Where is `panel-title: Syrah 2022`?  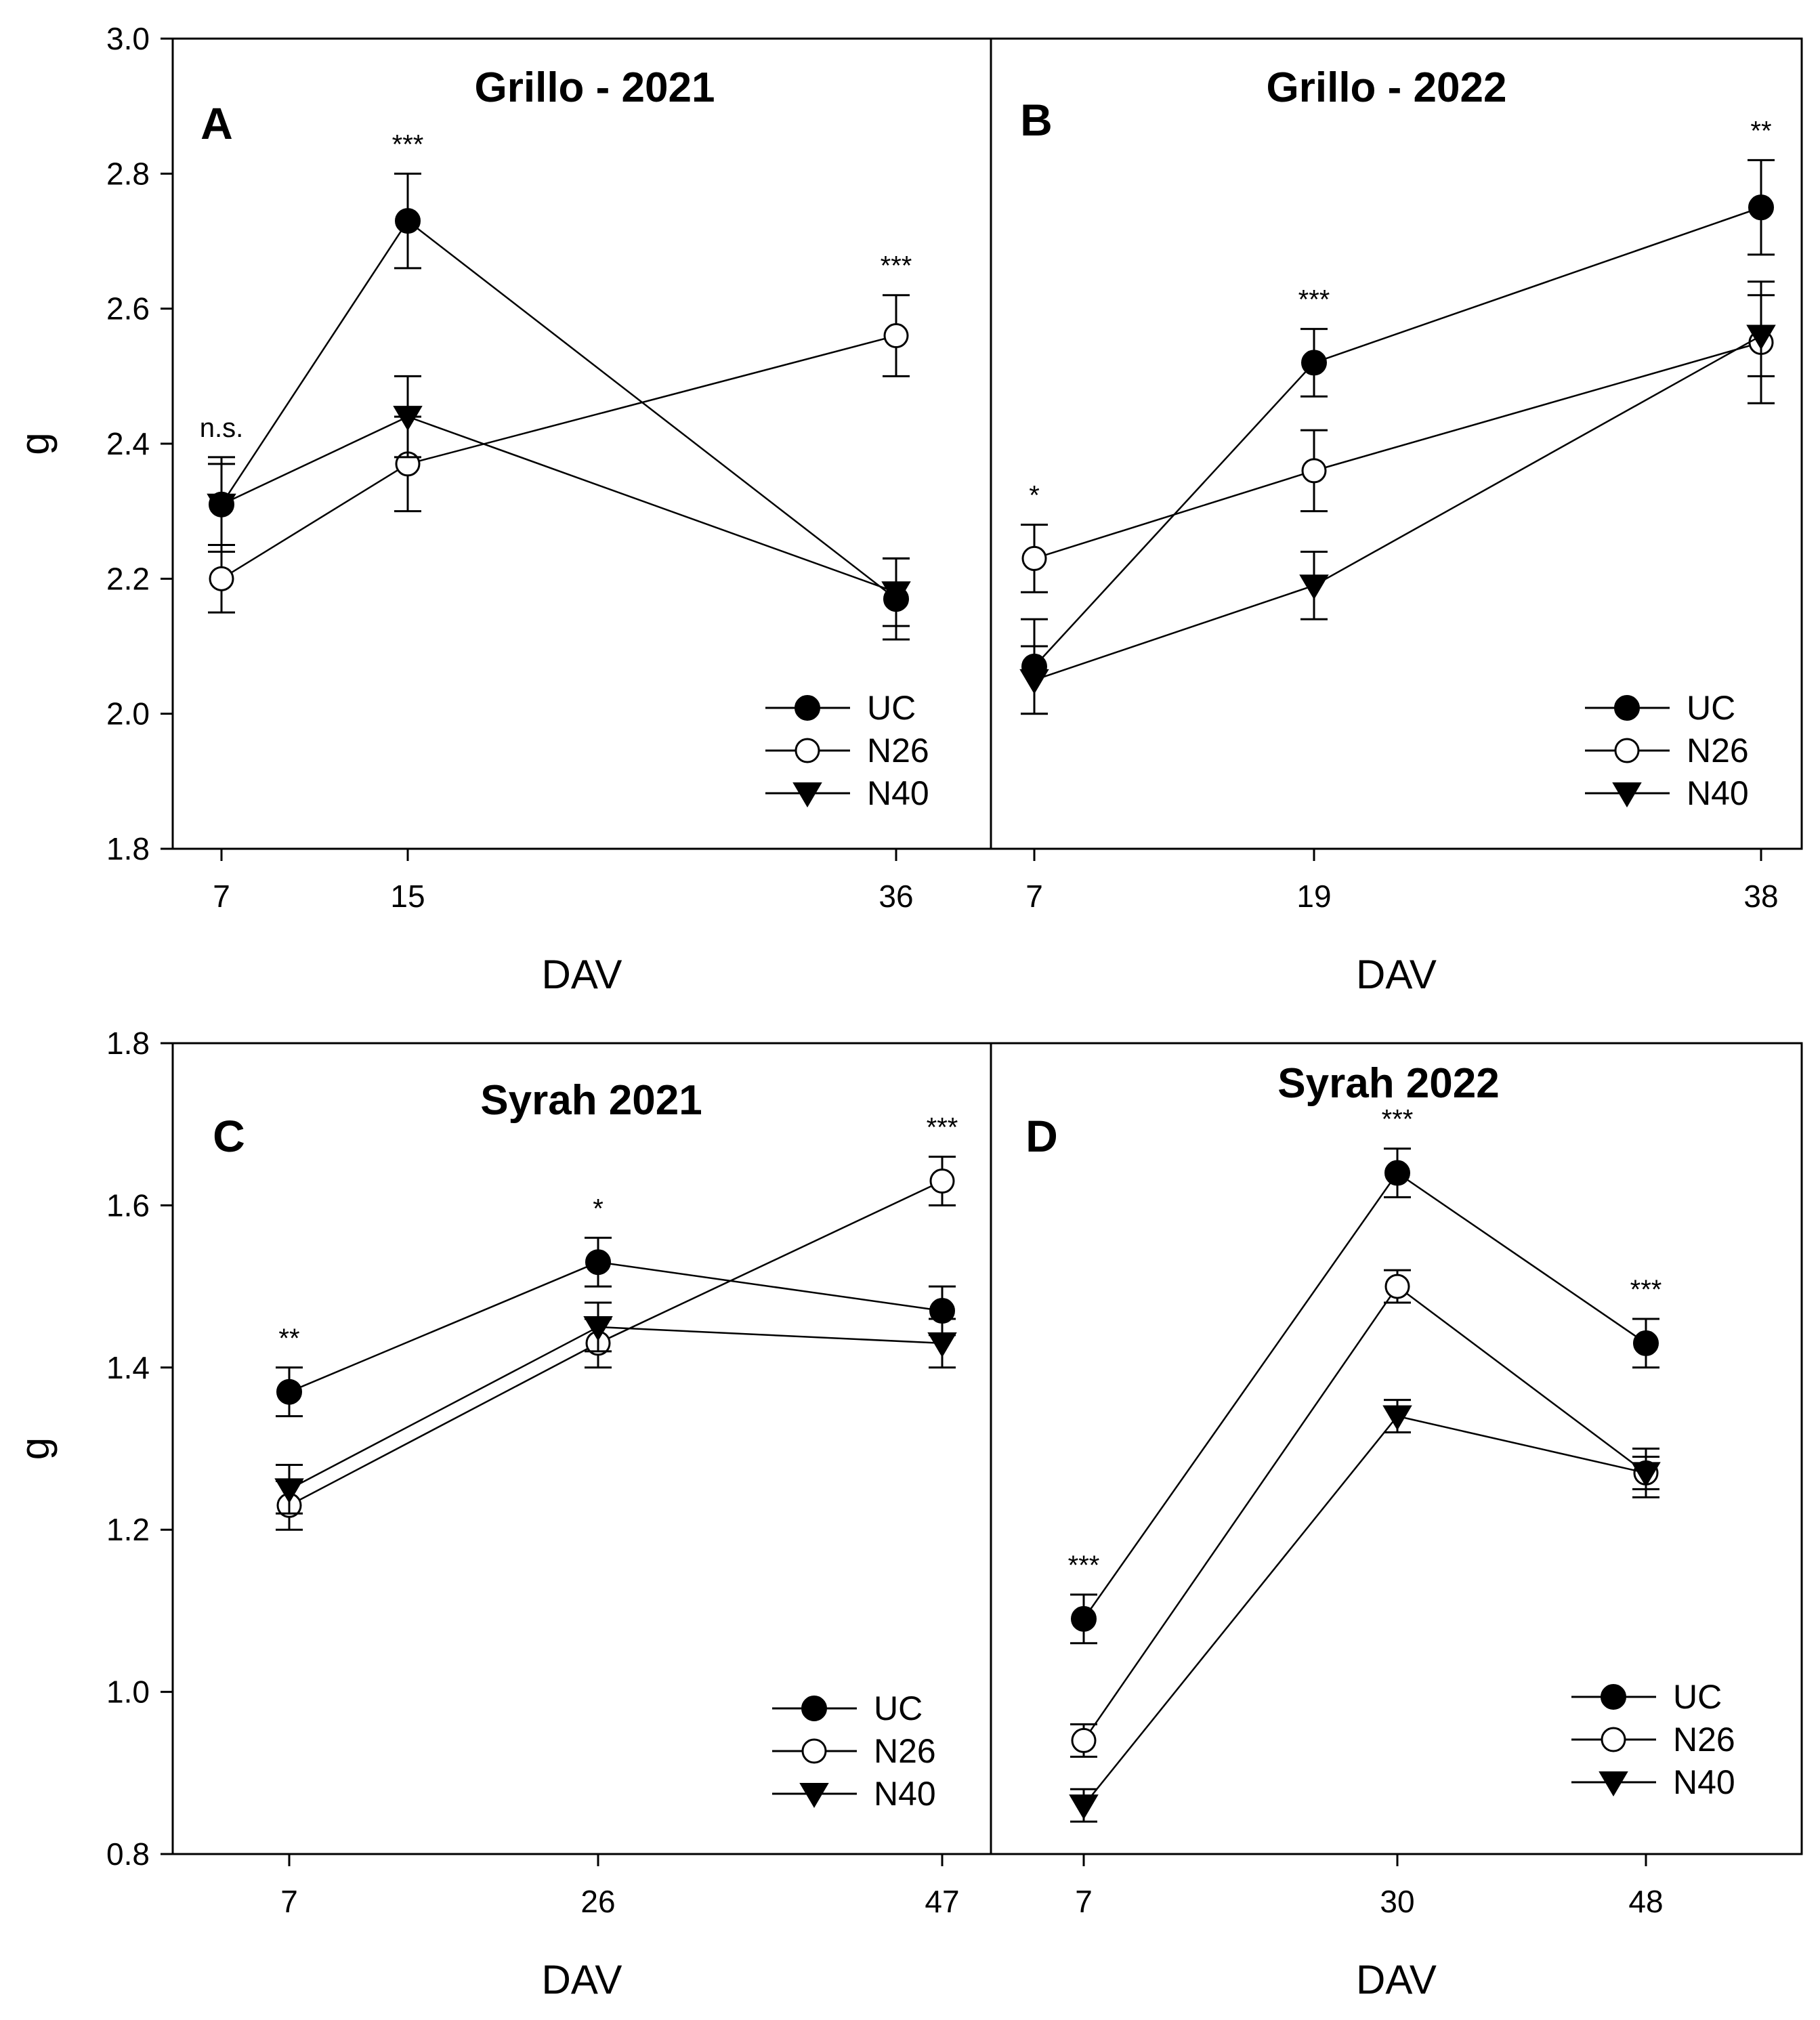
panel-title: Syrah 2022 is located at coordinates (1388, 1083).